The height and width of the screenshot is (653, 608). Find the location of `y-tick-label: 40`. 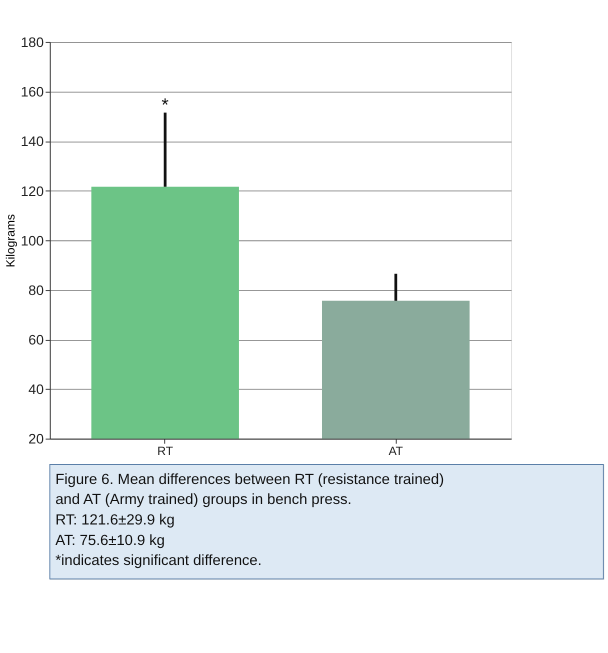

y-tick-label: 40 is located at coordinates (36, 389).